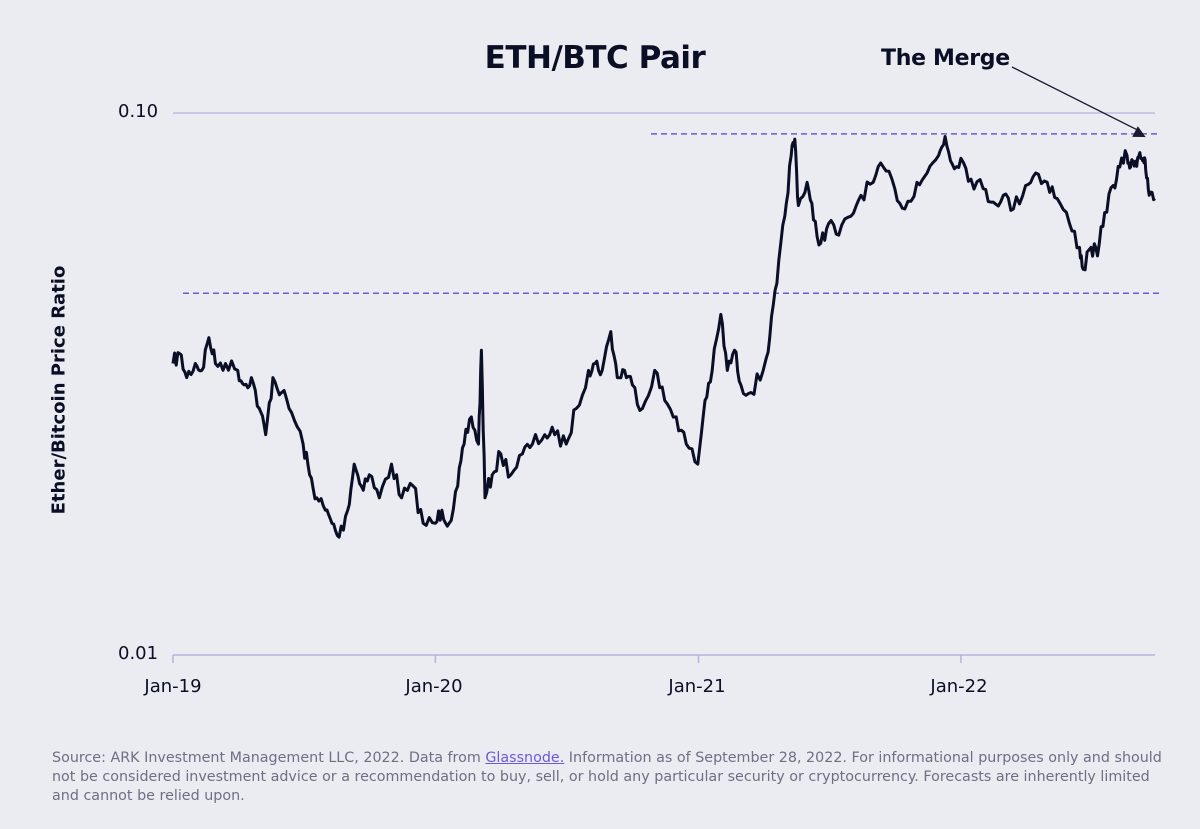 This screenshot has width=1200, height=829. What do you see at coordinates (138, 111) in the screenshot?
I see `y-tick-label-0.10: 0.10` at bounding box center [138, 111].